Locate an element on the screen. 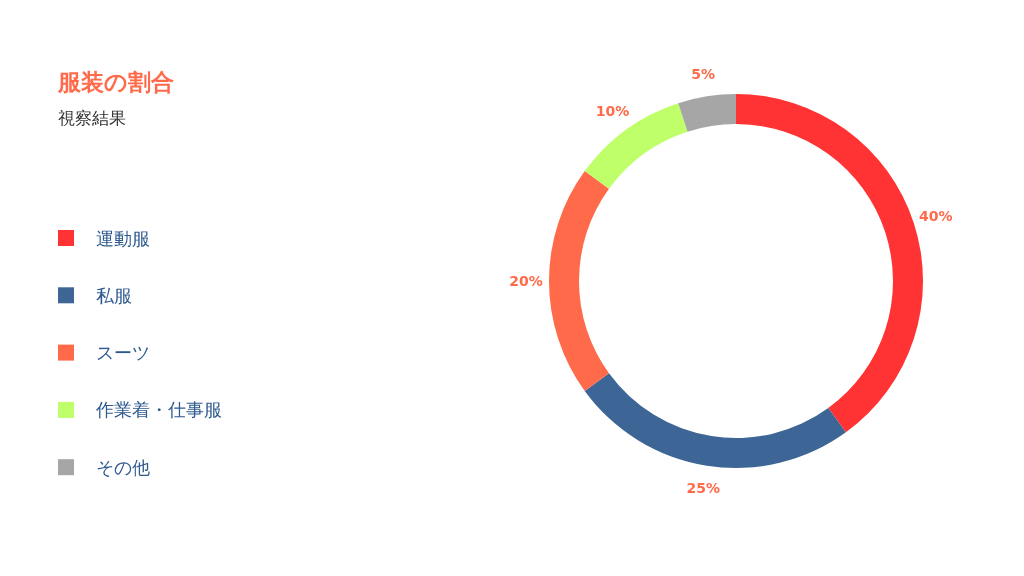 The width and height of the screenshot is (1024, 576). data-label: 20% is located at coordinates (526, 281).